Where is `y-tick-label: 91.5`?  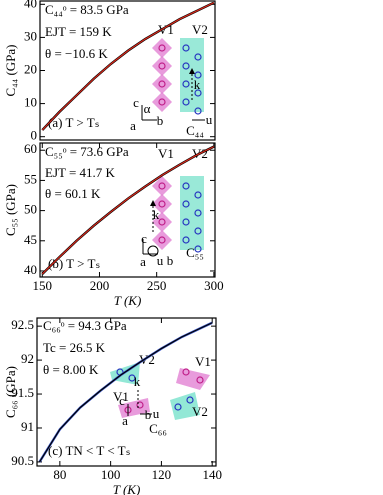
y-tick-label: 91.5 is located at coordinates (22, 392).